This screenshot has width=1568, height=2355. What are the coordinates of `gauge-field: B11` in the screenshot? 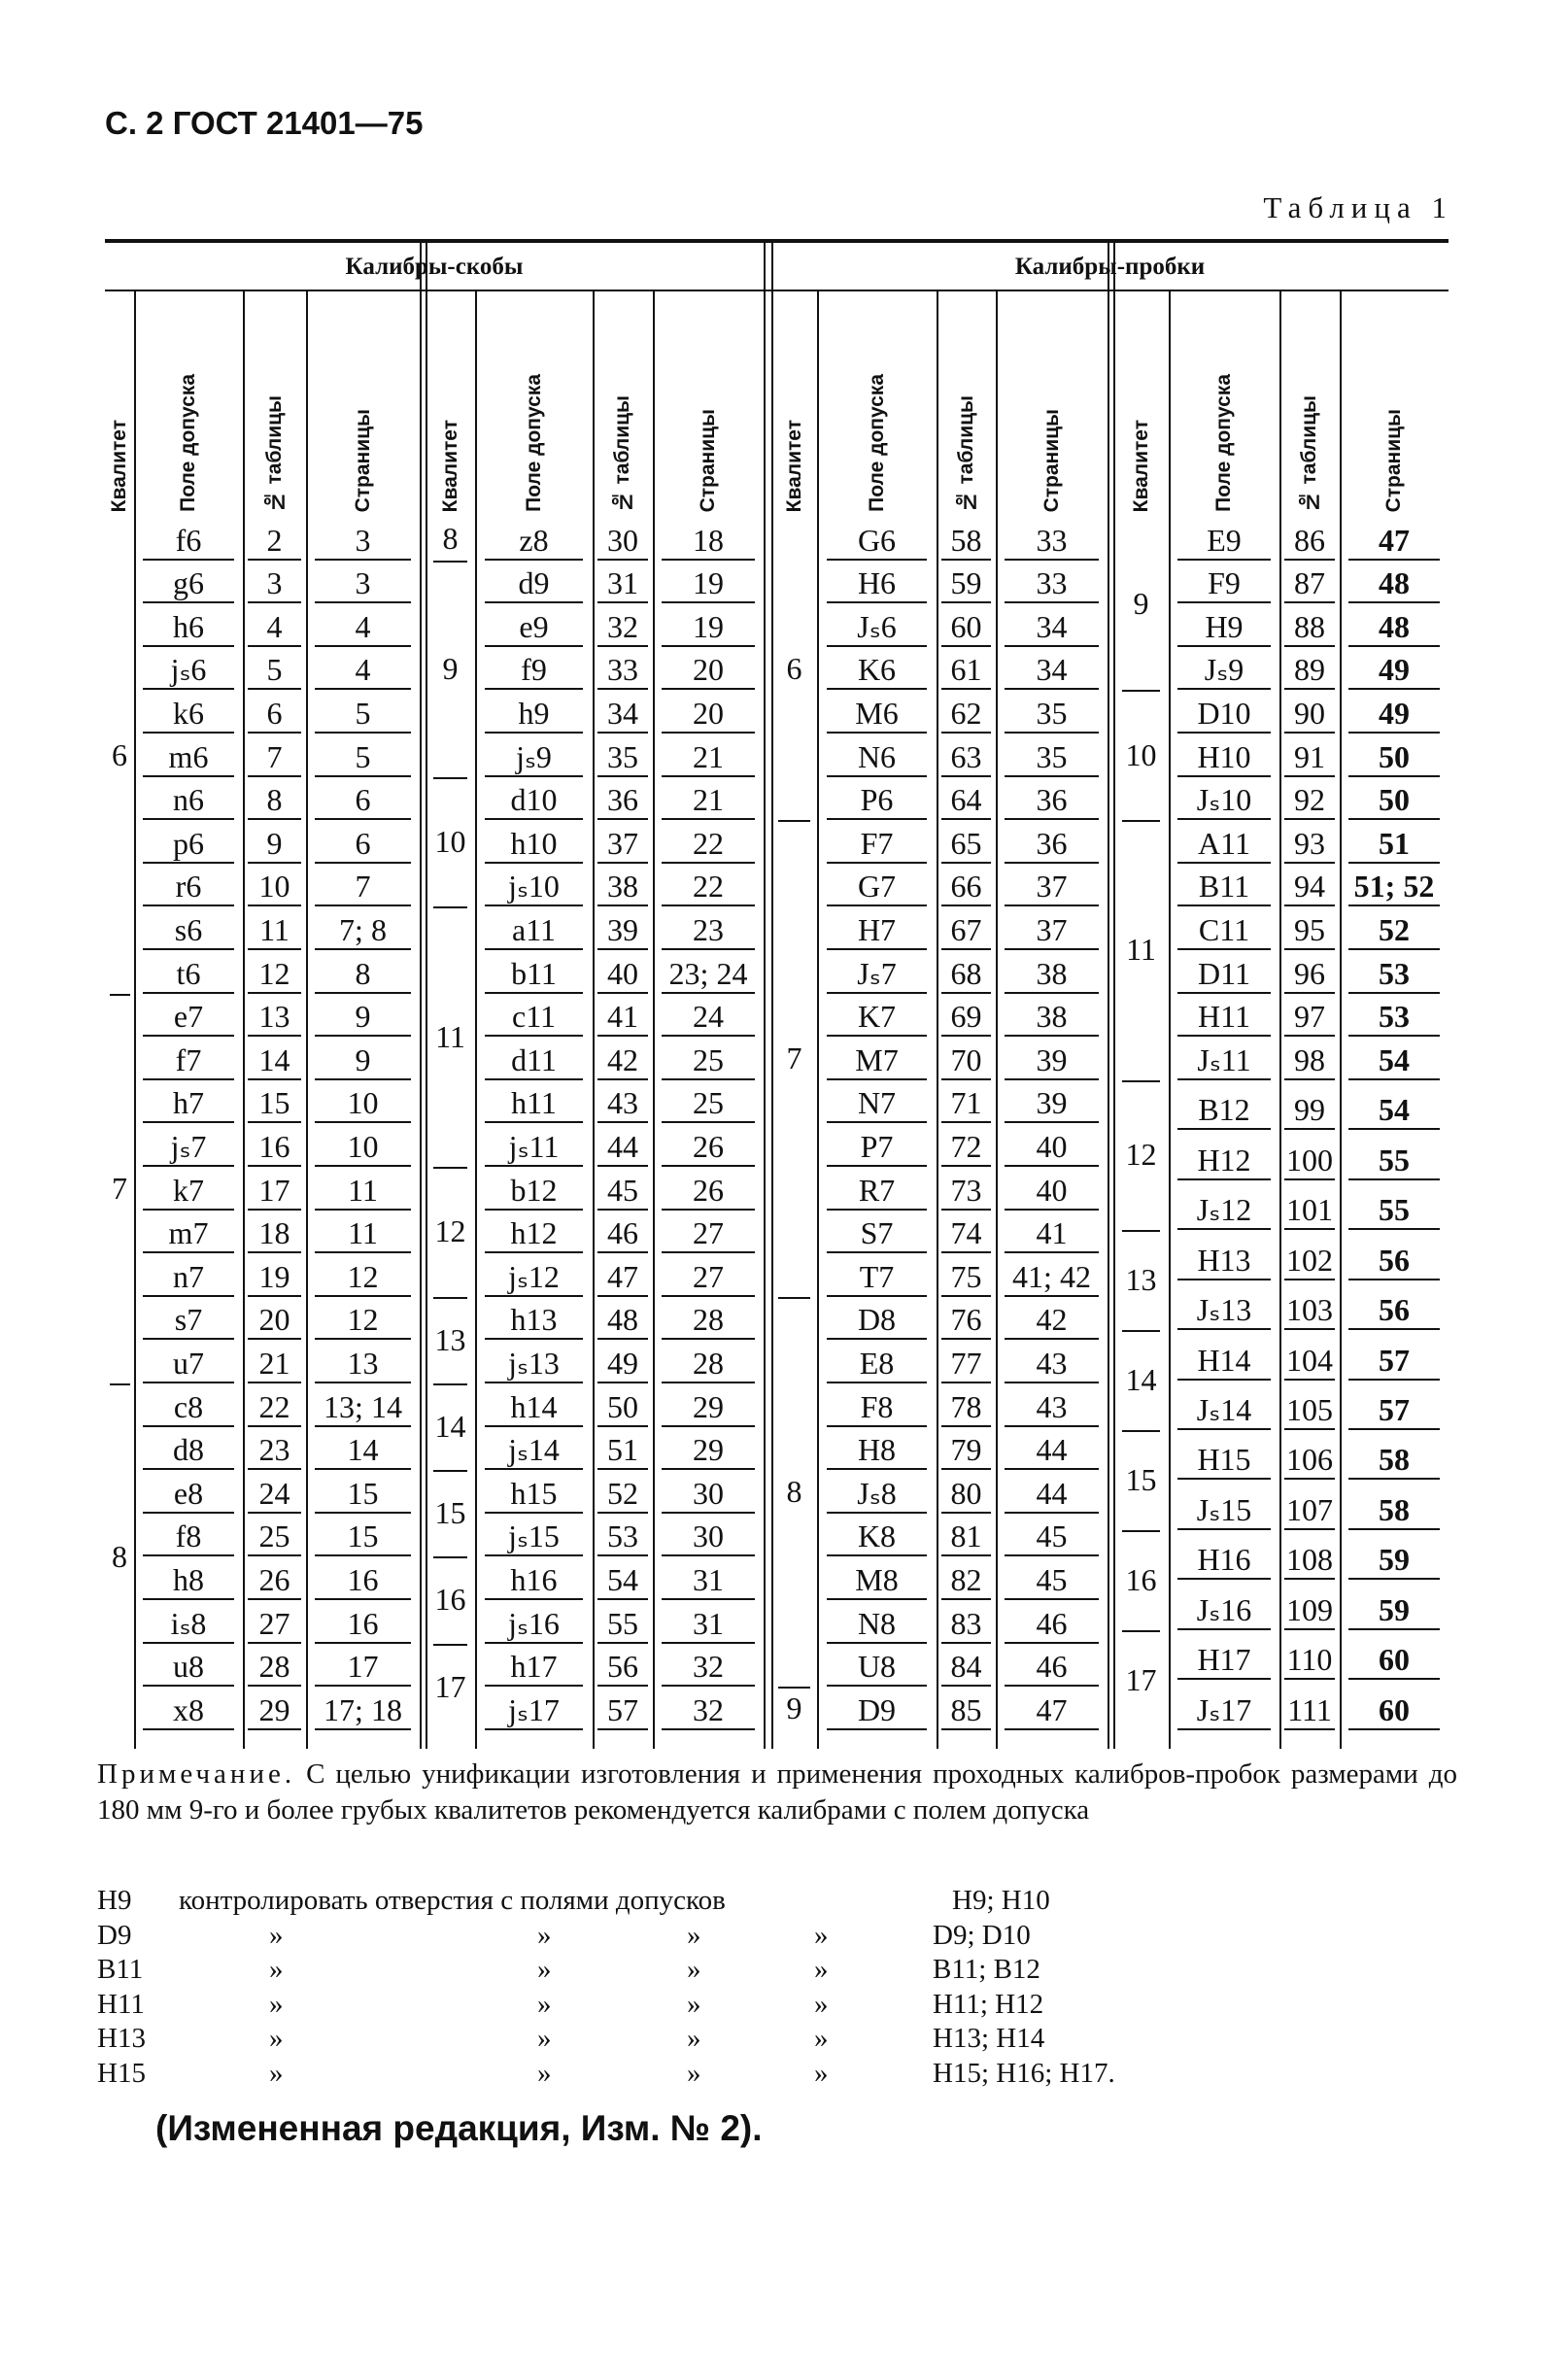 It's located at (120, 1969).